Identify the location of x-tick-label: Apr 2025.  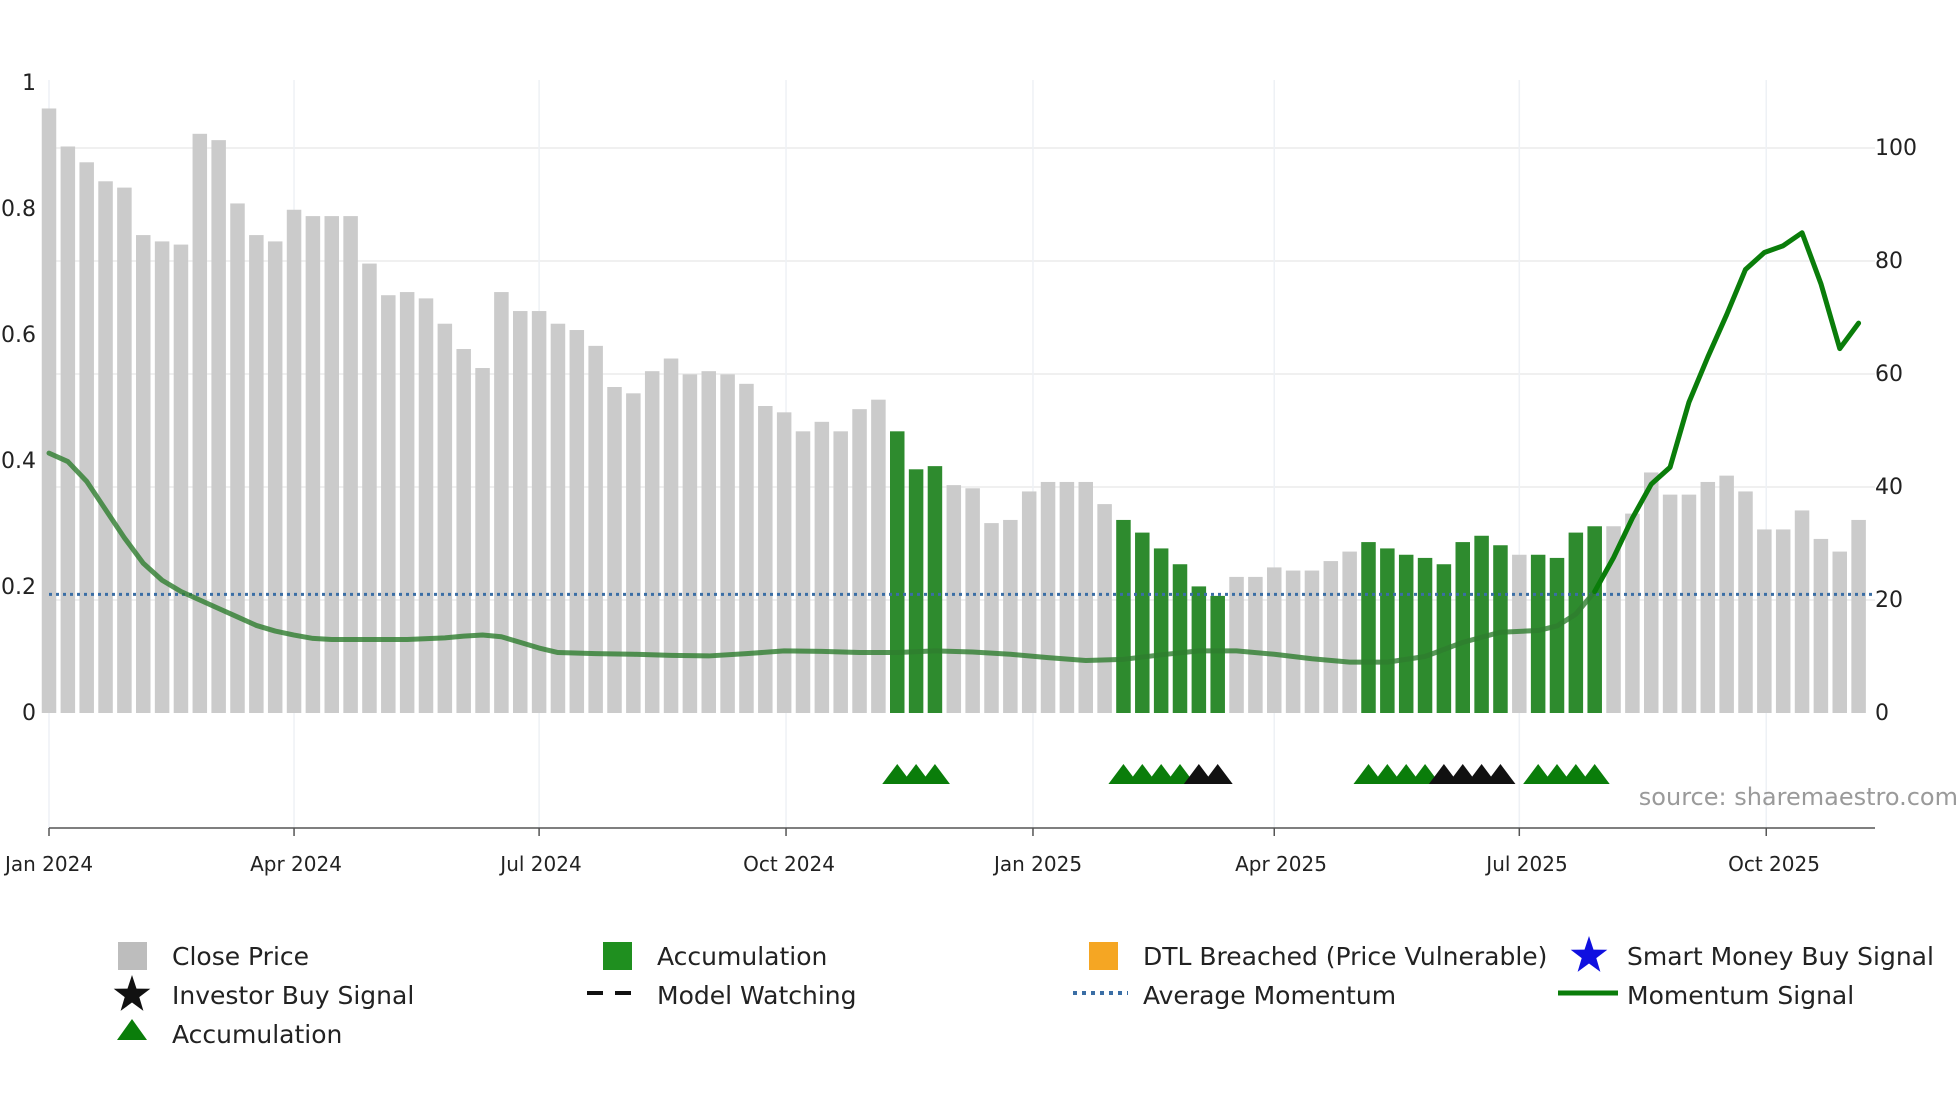
(1281, 864).